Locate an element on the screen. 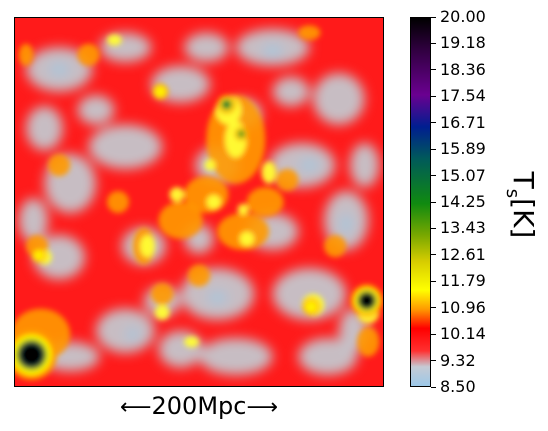 This screenshot has width=548, height=431. colorbar-label: Ts[K] is located at coordinates (521, 205).